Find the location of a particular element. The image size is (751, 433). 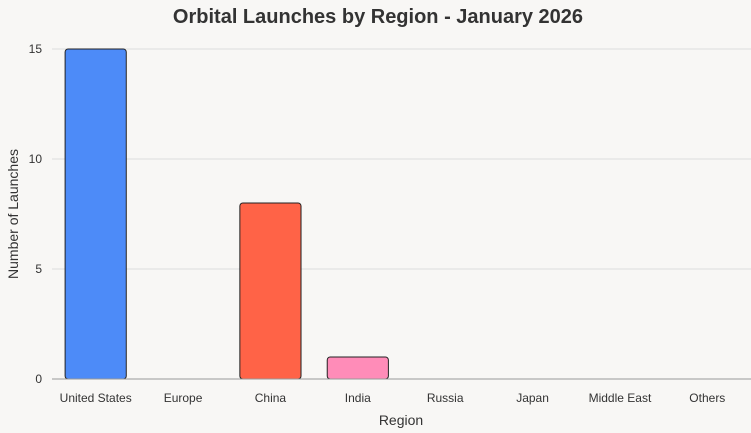

x-axis-label: Region is located at coordinates (401, 420).